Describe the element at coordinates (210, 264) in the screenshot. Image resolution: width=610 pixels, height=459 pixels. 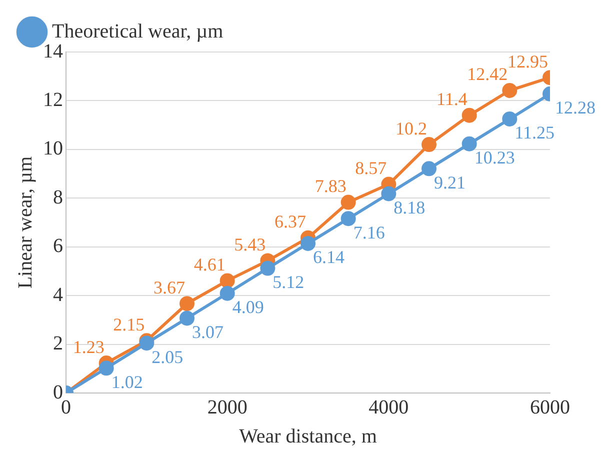
I see `data-label: 4.61` at that location.